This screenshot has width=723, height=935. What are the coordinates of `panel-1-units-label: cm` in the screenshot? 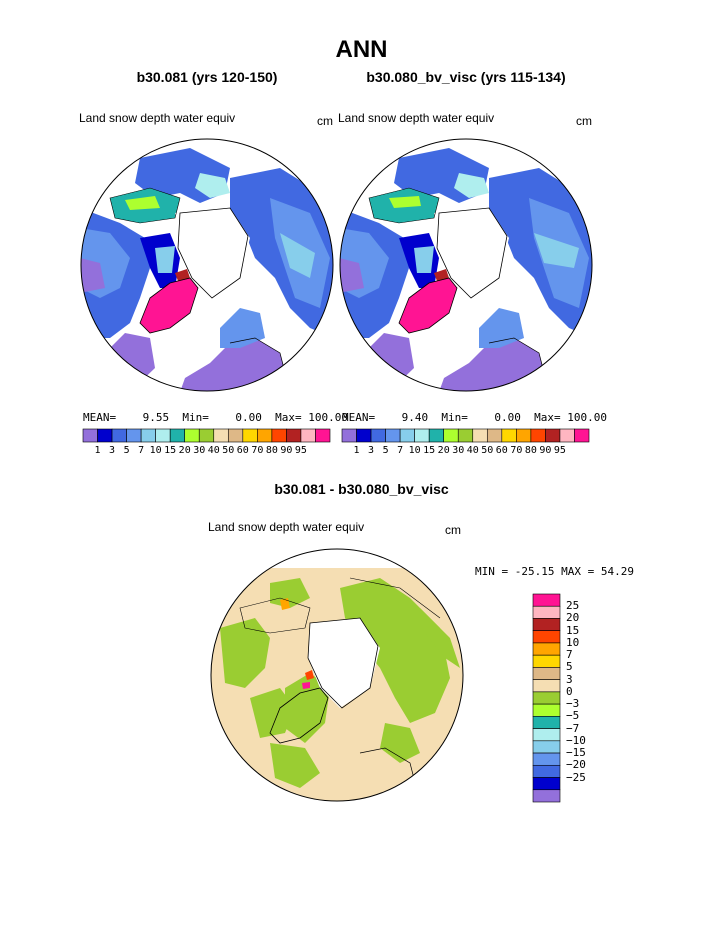 It's located at (325, 121).